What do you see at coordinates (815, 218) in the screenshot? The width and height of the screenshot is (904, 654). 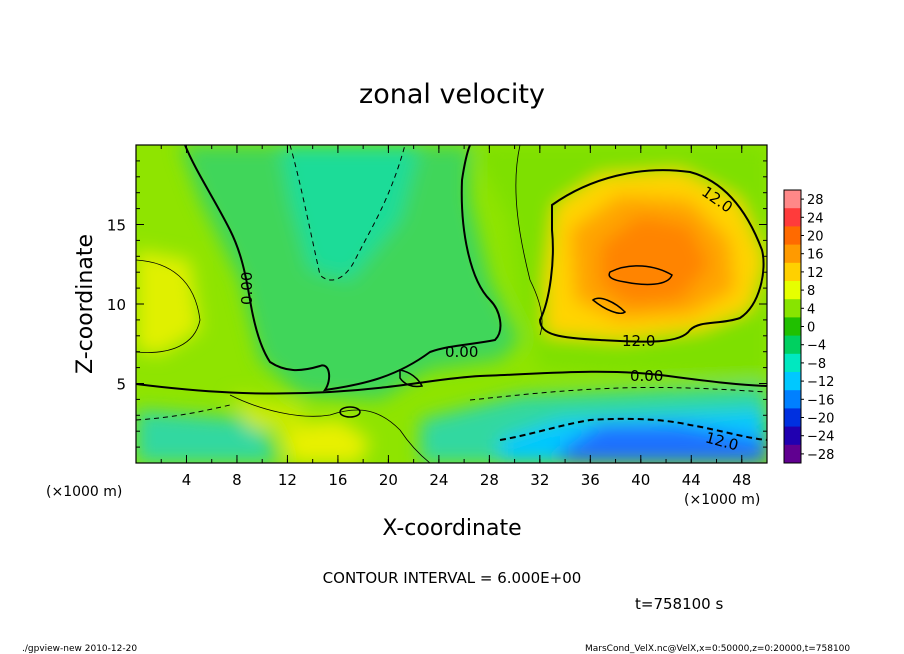 I see `colorbar-tick-label: 24` at bounding box center [815, 218].